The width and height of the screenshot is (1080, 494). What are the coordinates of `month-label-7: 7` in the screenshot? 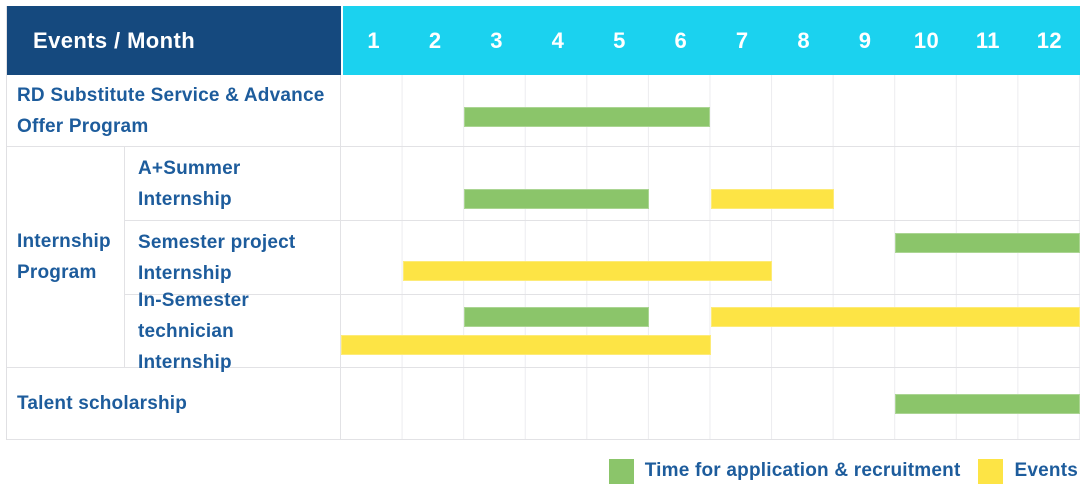 It's located at (742, 40).